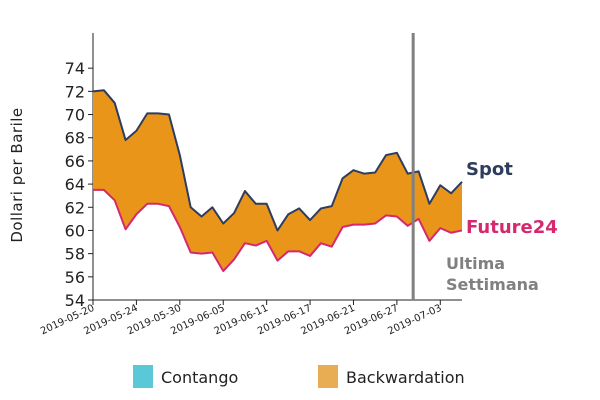 Image resolution: width=600 pixels, height=400 pixels. Describe the element at coordinates (75, 115) in the screenshot. I see `y-tick-label: 70` at that location.